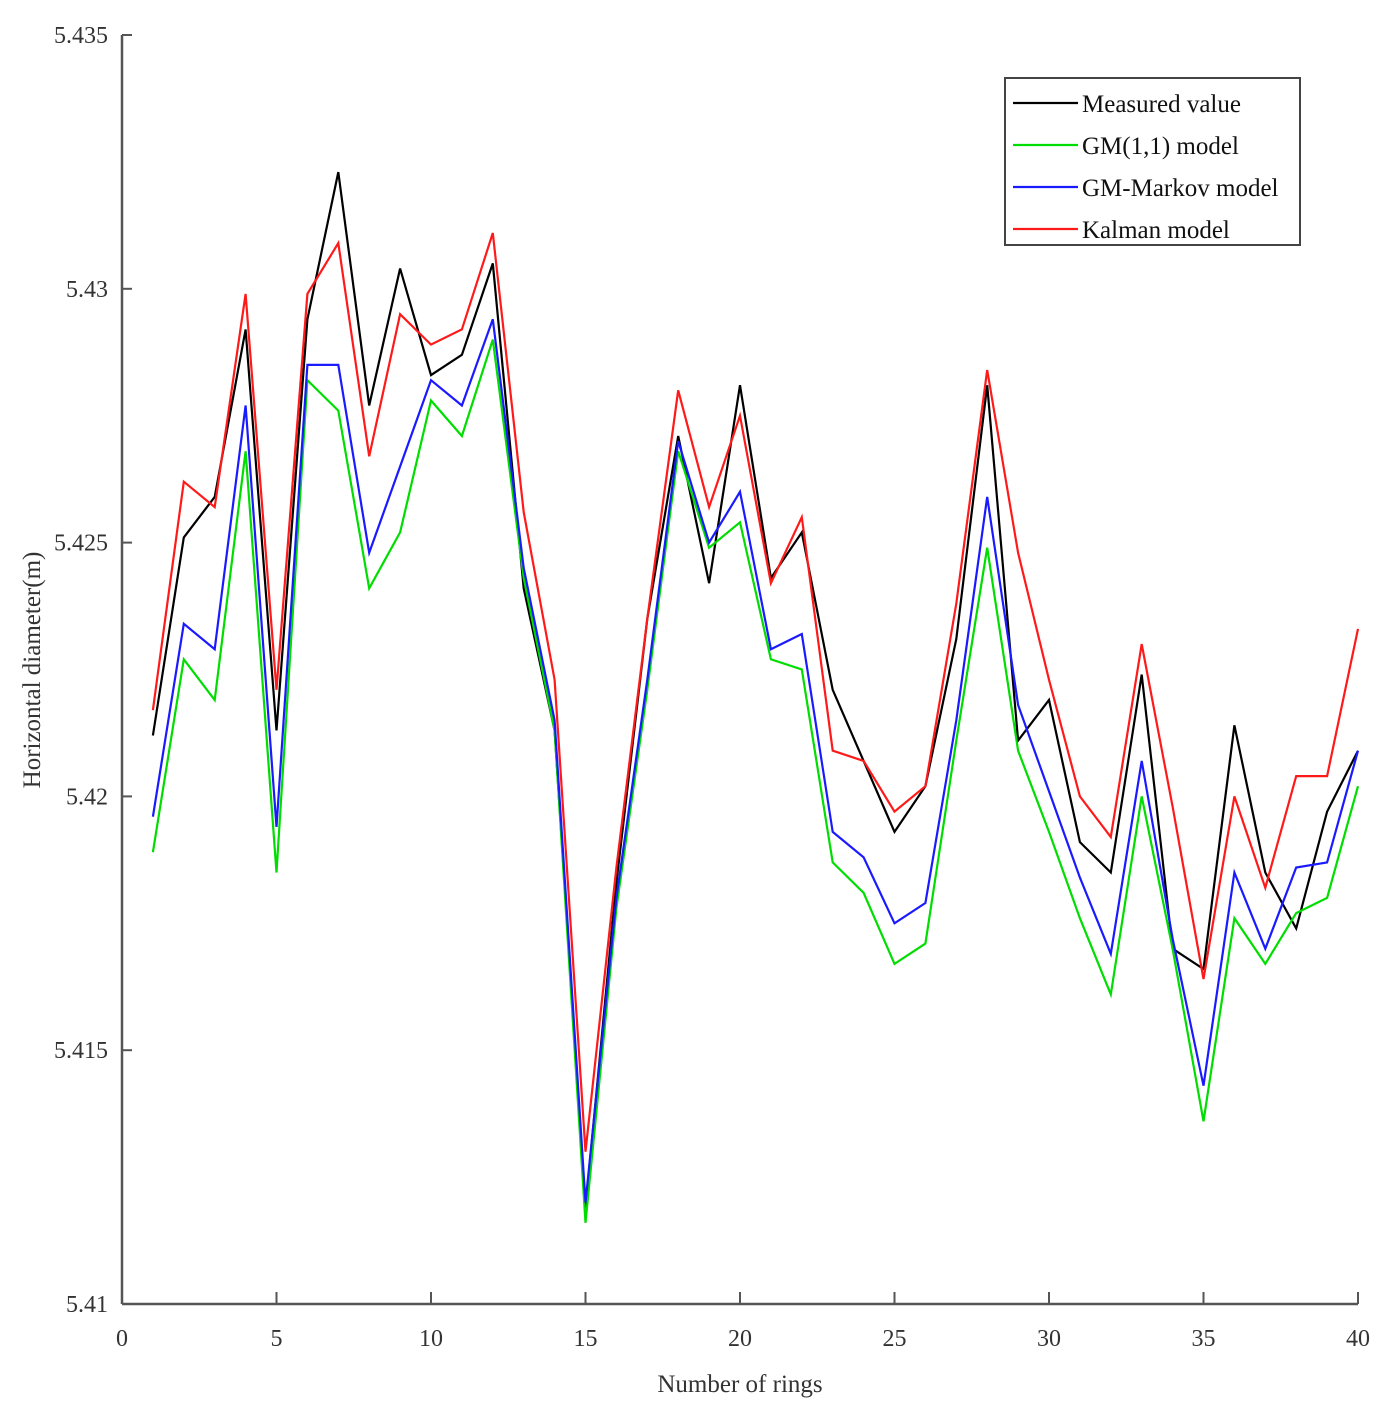 This screenshot has height=1424, width=1391. What do you see at coordinates (87, 1305) in the screenshot?
I see `y-tick-label: 5.41` at bounding box center [87, 1305].